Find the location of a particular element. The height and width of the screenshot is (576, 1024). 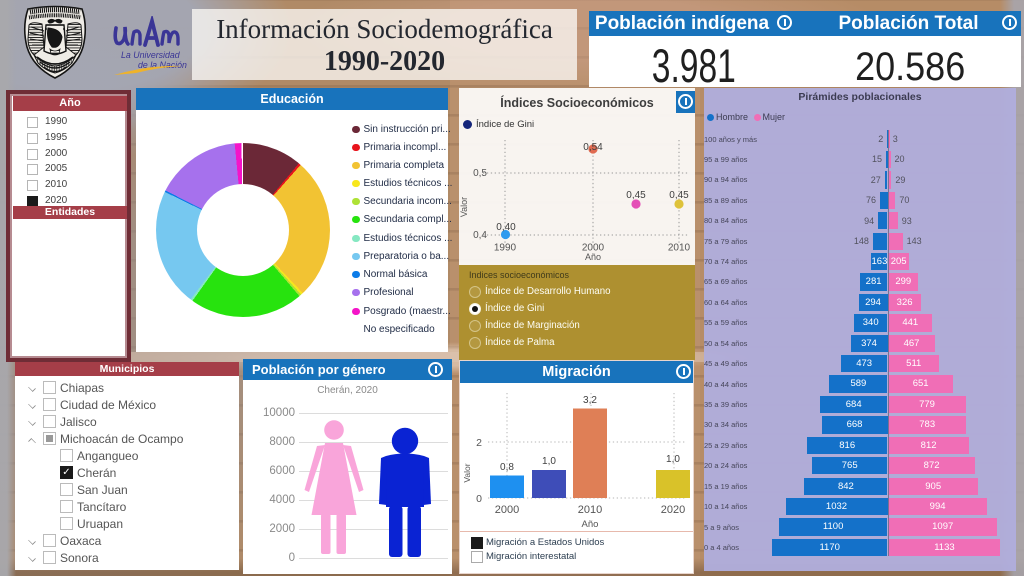

svg-text: 0,4 is located at coordinates (480, 235).